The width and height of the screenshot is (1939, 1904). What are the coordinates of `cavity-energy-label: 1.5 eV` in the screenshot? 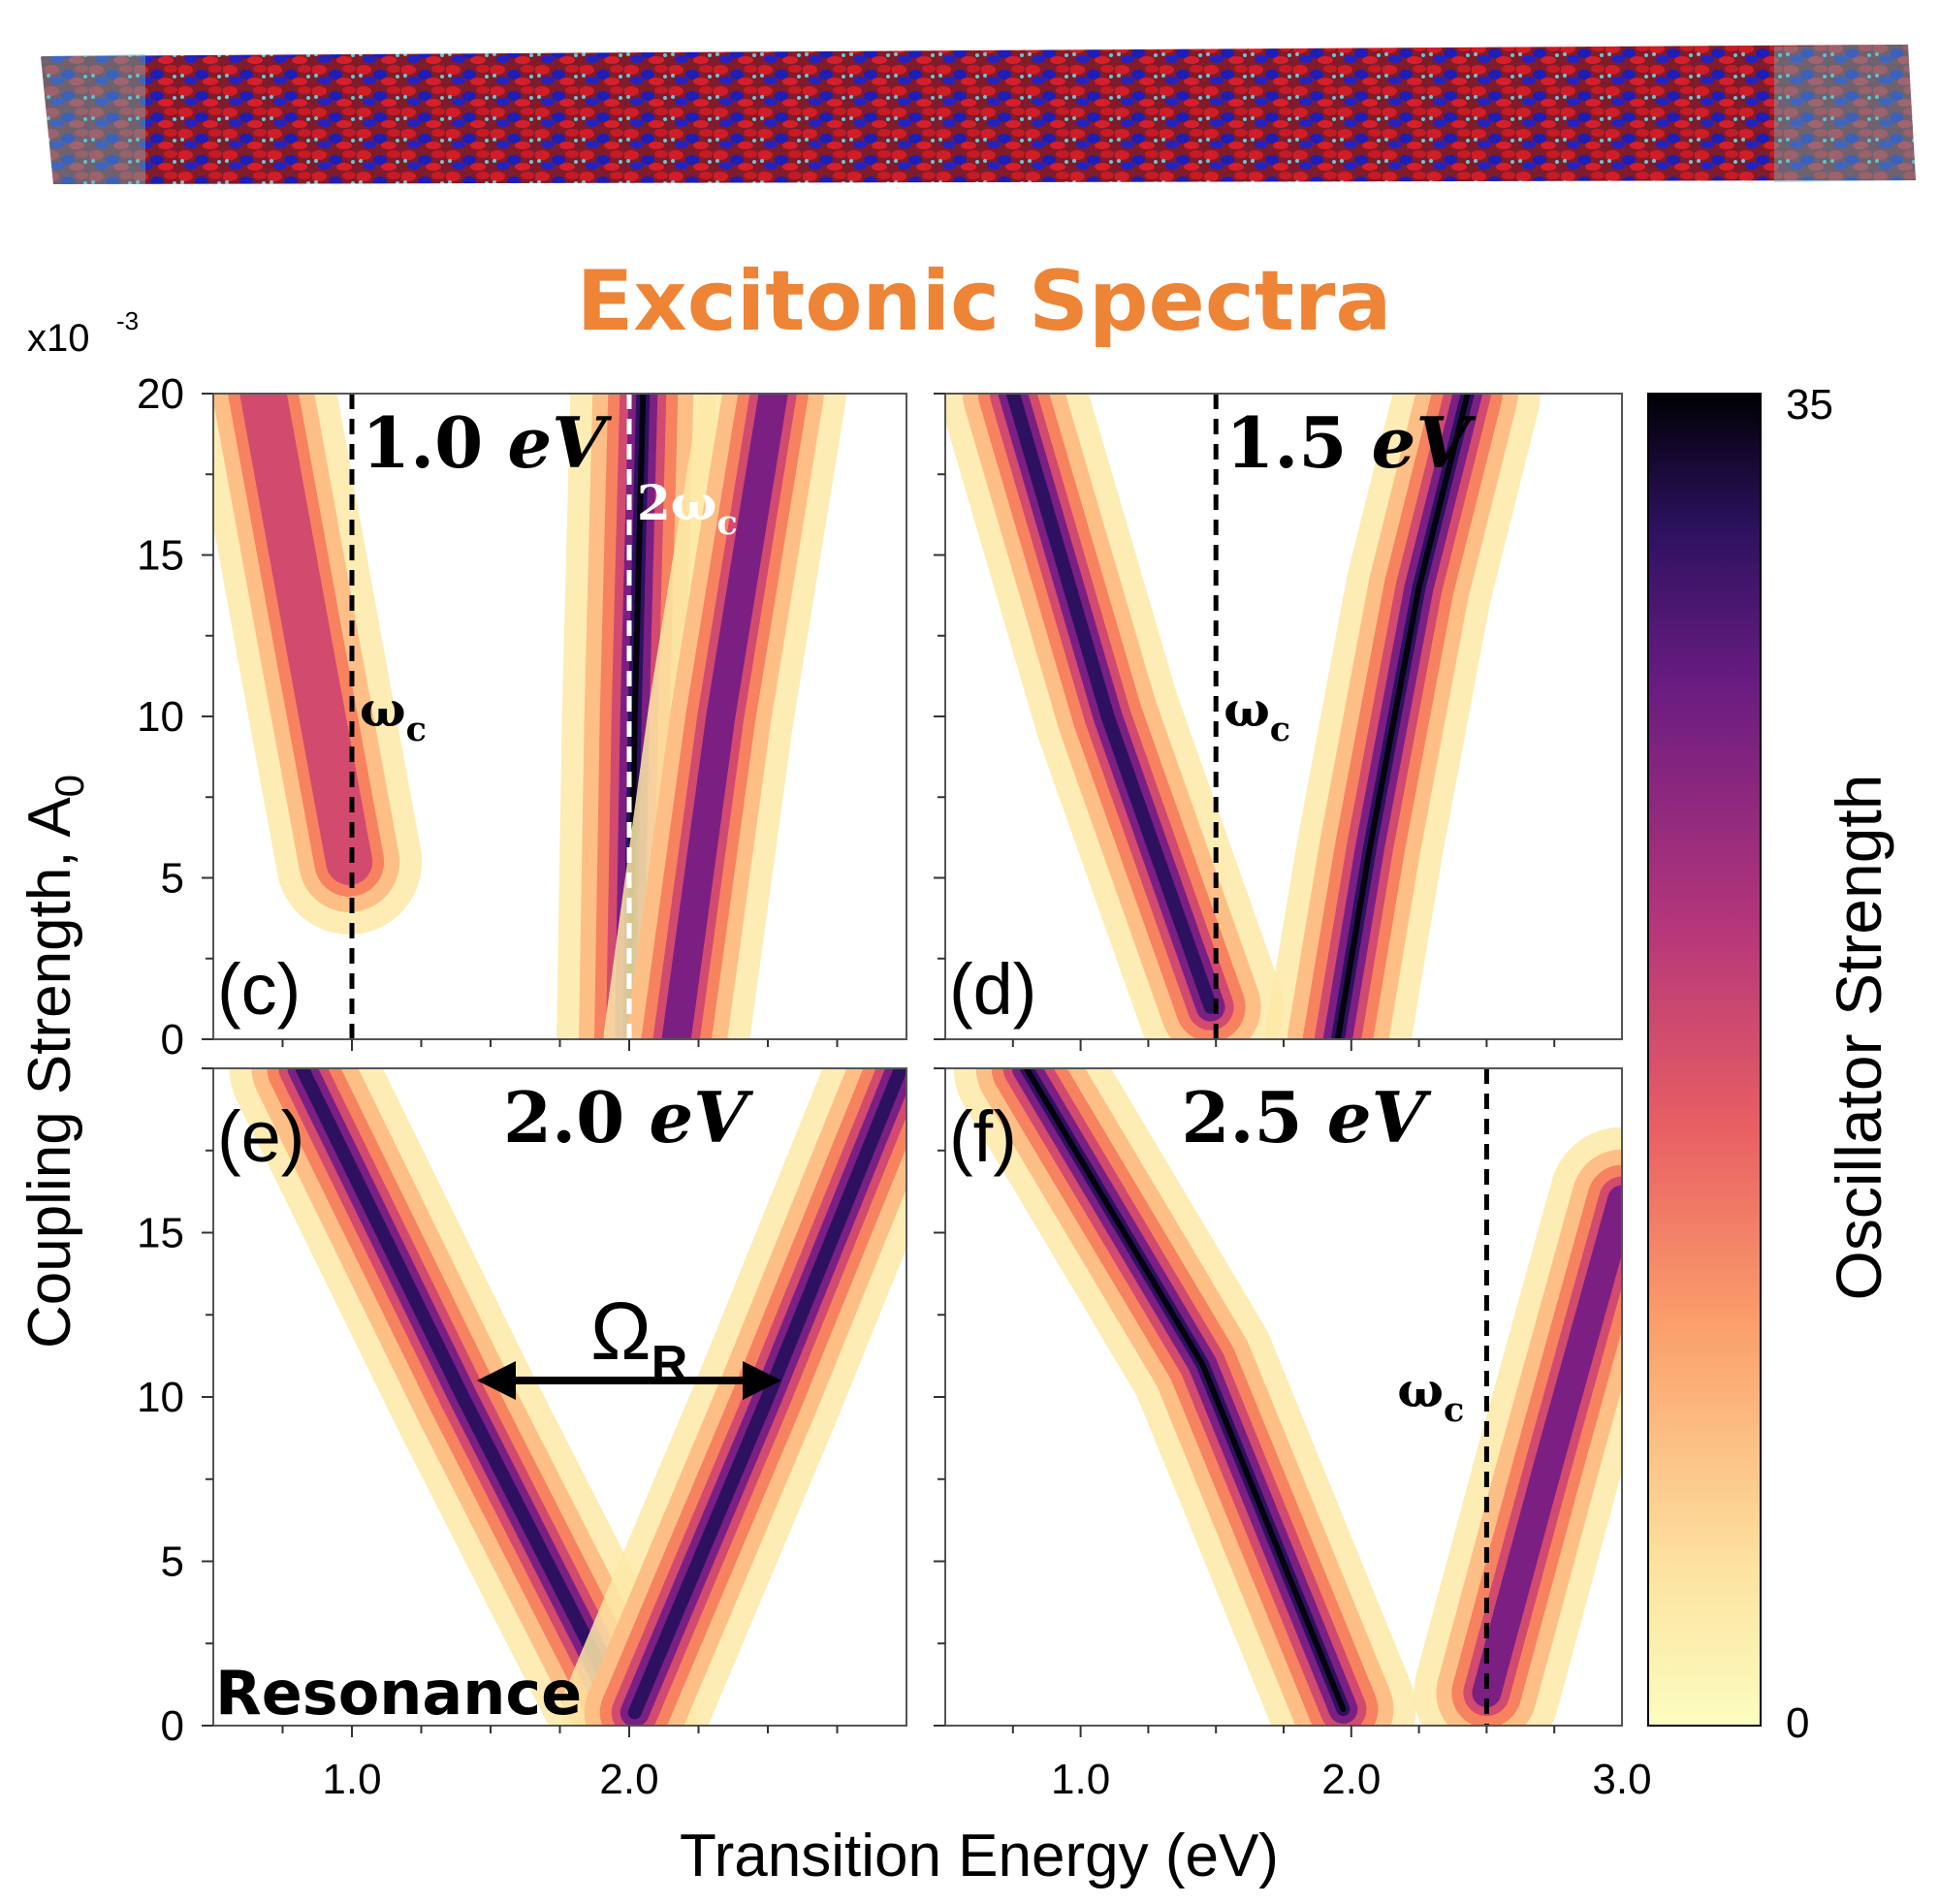 It's located at (1350, 442).